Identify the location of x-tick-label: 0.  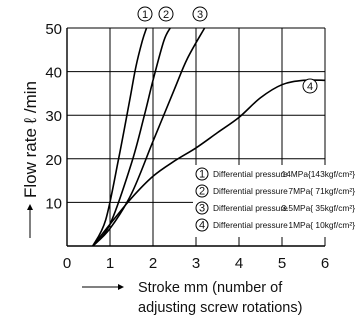
(67, 263).